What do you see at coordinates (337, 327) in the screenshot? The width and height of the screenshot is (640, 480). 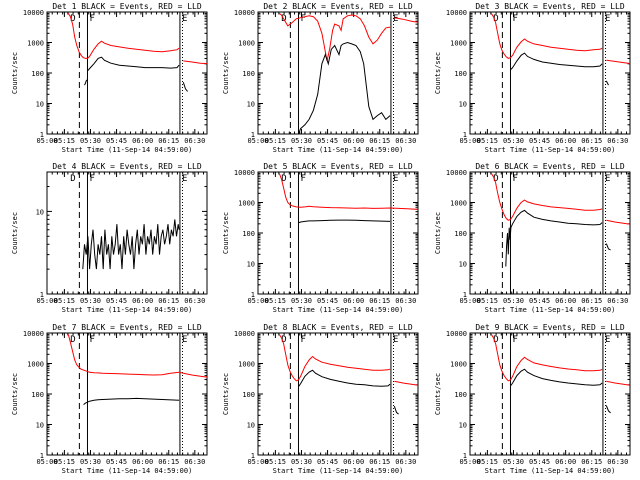 I see `chart-title: Det 8 BLACK = Events, RED = LLD` at bounding box center [337, 327].